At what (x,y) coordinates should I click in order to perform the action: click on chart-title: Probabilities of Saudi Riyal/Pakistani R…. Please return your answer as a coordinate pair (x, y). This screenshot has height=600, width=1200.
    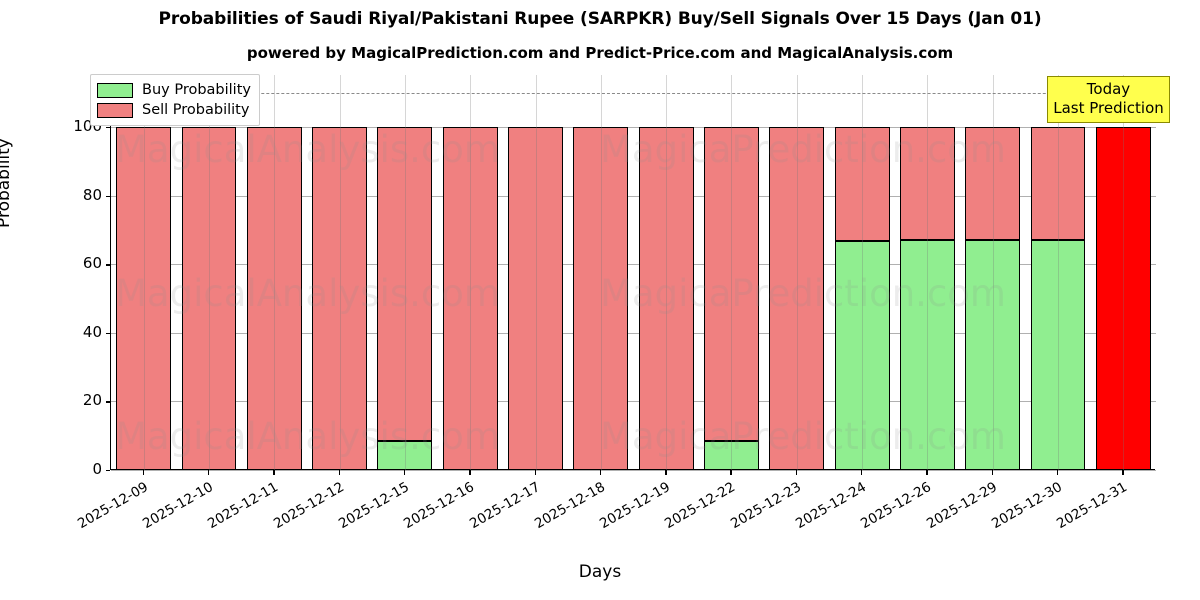
    Looking at the image, I should click on (600, 19).